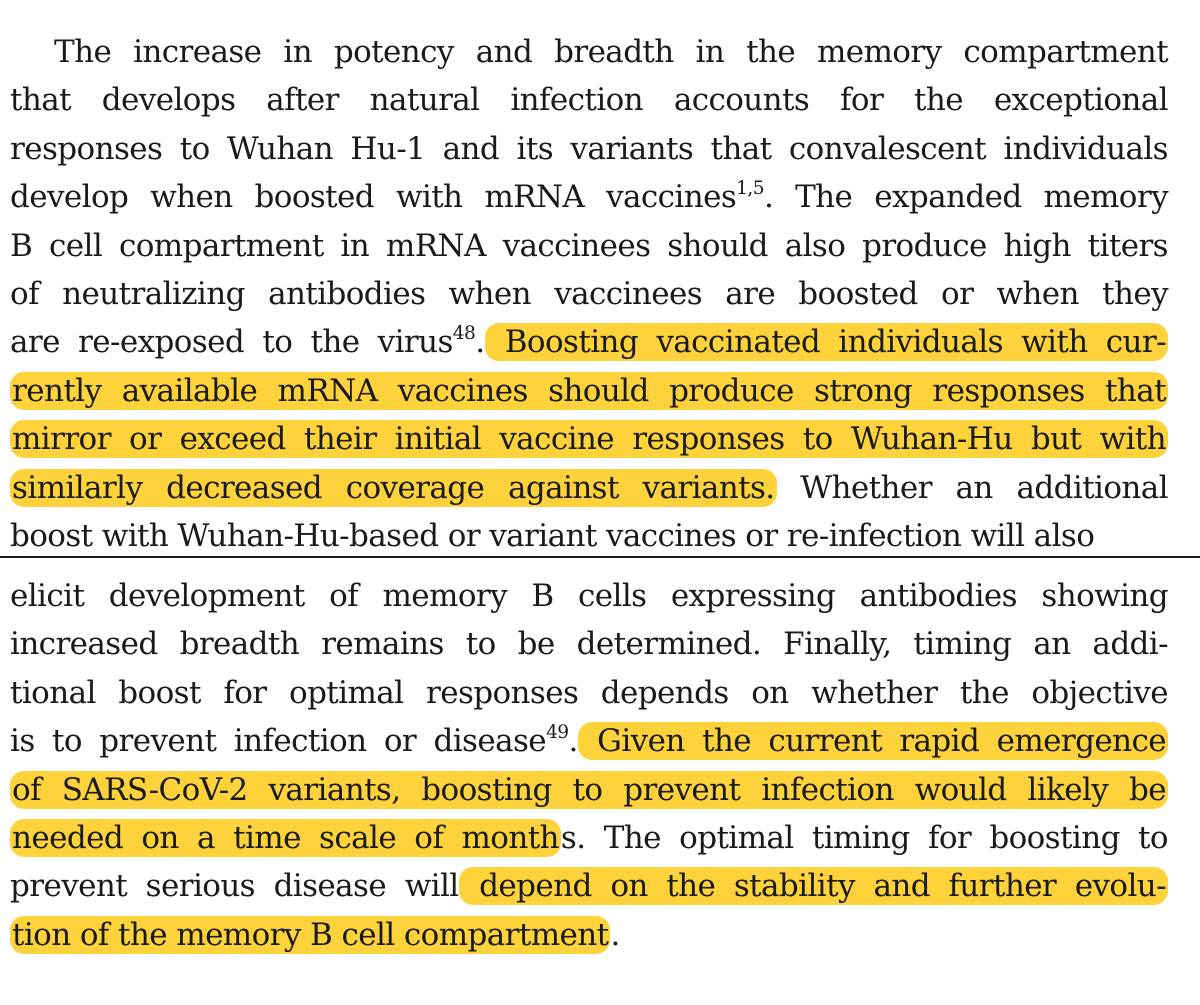 This screenshot has width=1200, height=1005. What do you see at coordinates (231, 342) in the screenshot?
I see `text-segment: are re-exposed to the virus` at bounding box center [231, 342].